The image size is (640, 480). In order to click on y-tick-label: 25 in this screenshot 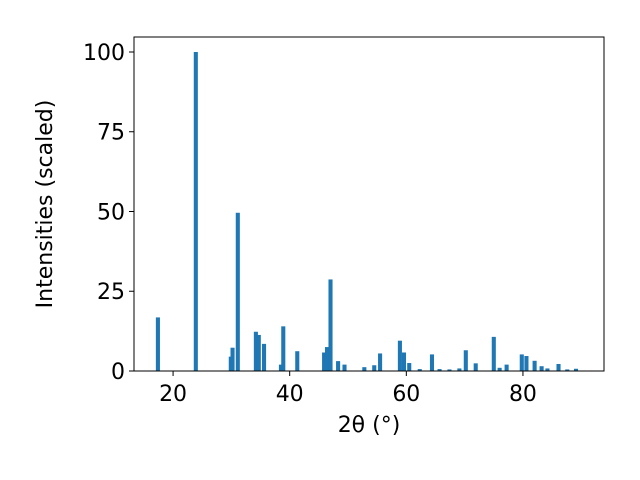, I will do `click(111, 292)`.